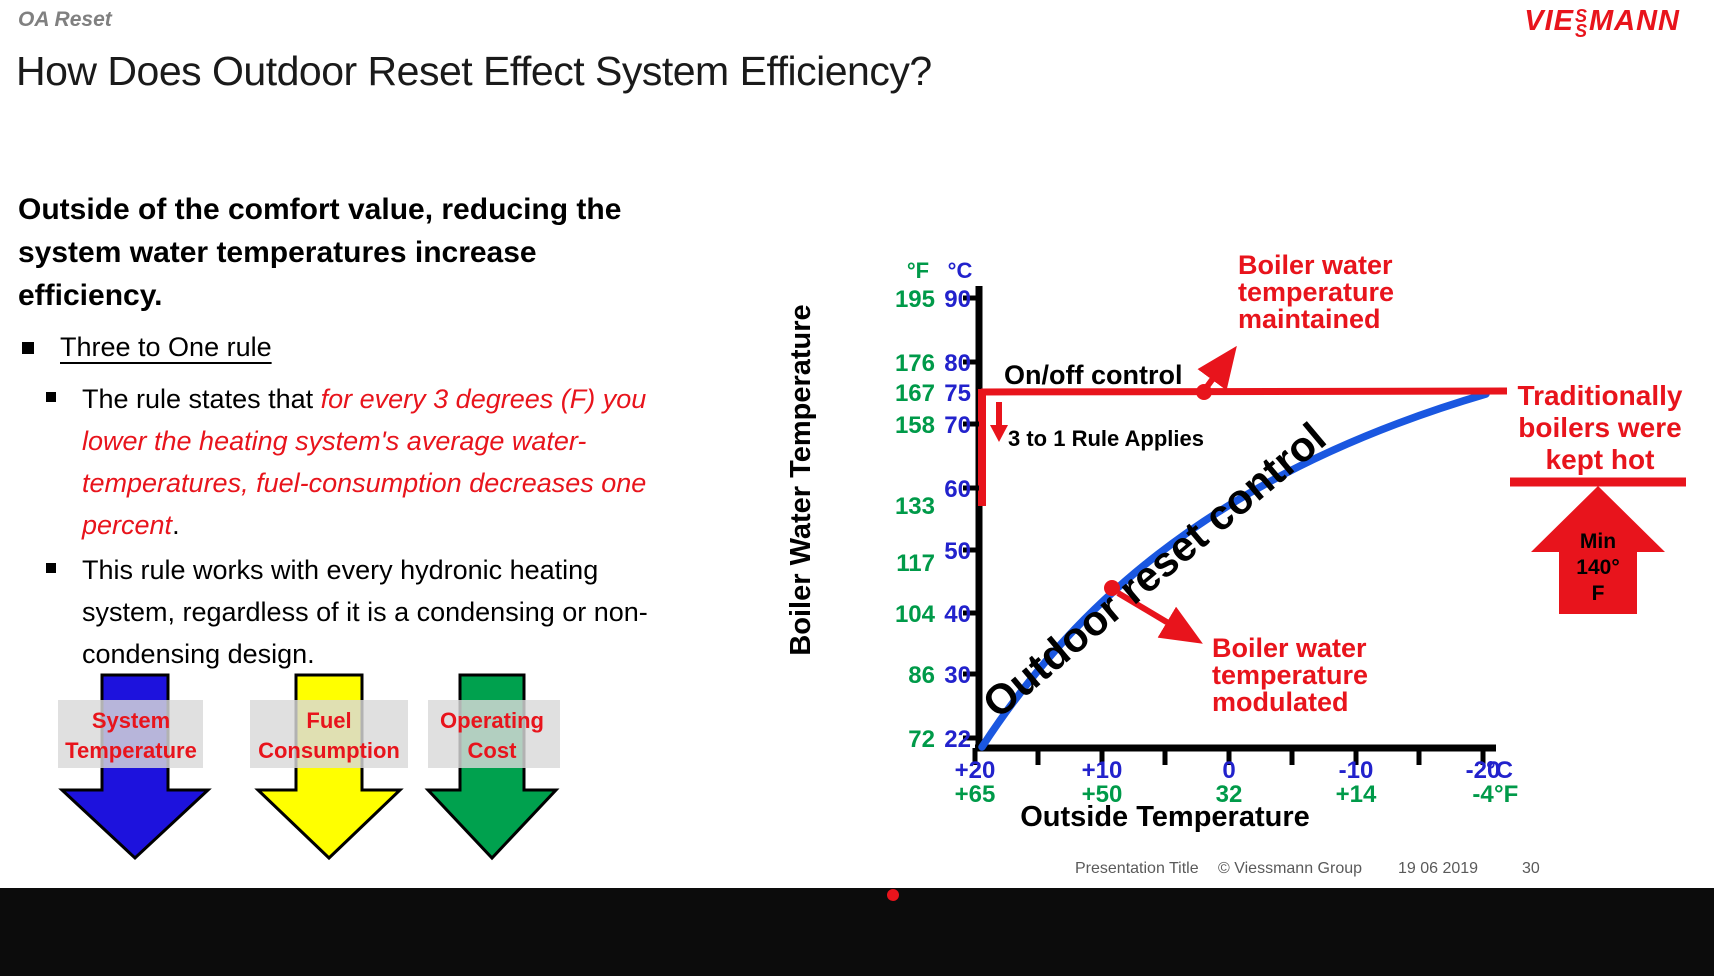  Describe the element at coordinates (1290, 868) in the screenshot. I see `footer-copyright: © Viessmann Group` at that location.